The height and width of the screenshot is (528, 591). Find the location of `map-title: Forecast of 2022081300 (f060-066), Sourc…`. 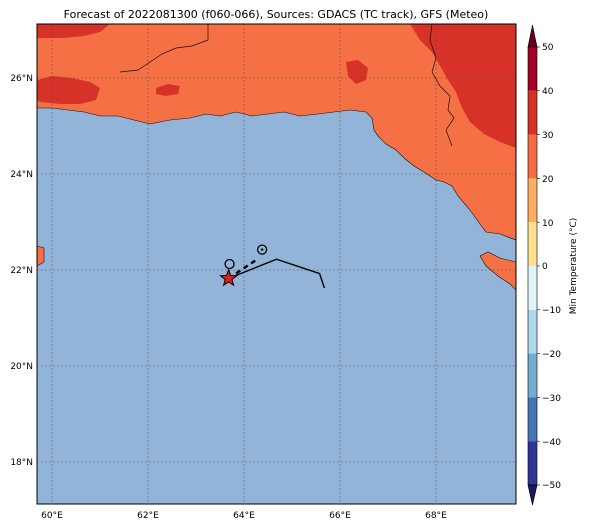

map-title: Forecast of 2022081300 (f060-066), Sourc… is located at coordinates (276, 14).